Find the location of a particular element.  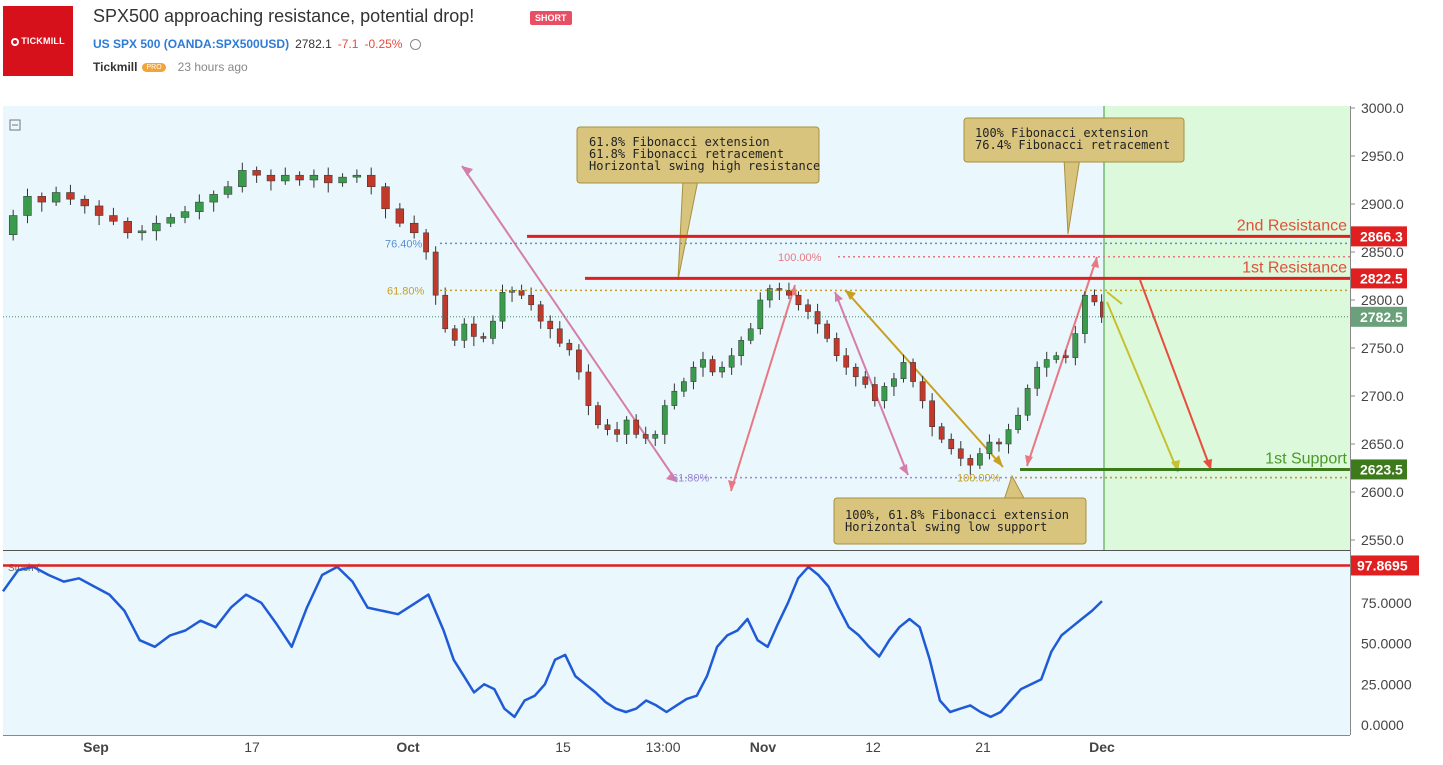

forecast-start-stub is located at coordinates (1114, 298).